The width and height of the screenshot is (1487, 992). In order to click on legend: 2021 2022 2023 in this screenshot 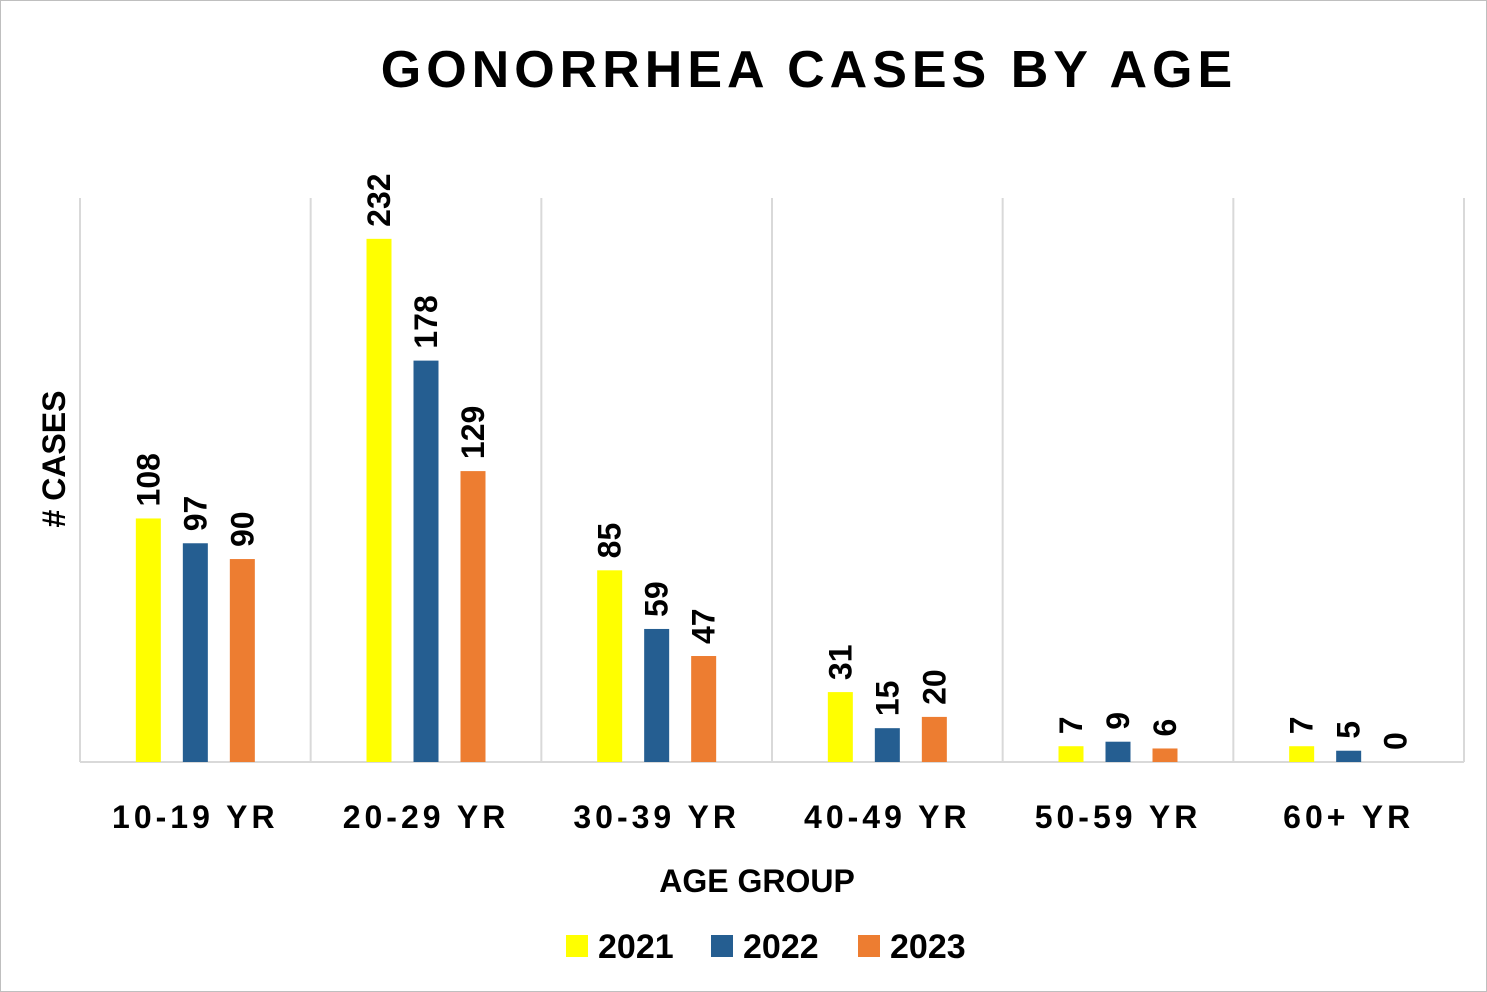, I will do `click(766, 947)`.